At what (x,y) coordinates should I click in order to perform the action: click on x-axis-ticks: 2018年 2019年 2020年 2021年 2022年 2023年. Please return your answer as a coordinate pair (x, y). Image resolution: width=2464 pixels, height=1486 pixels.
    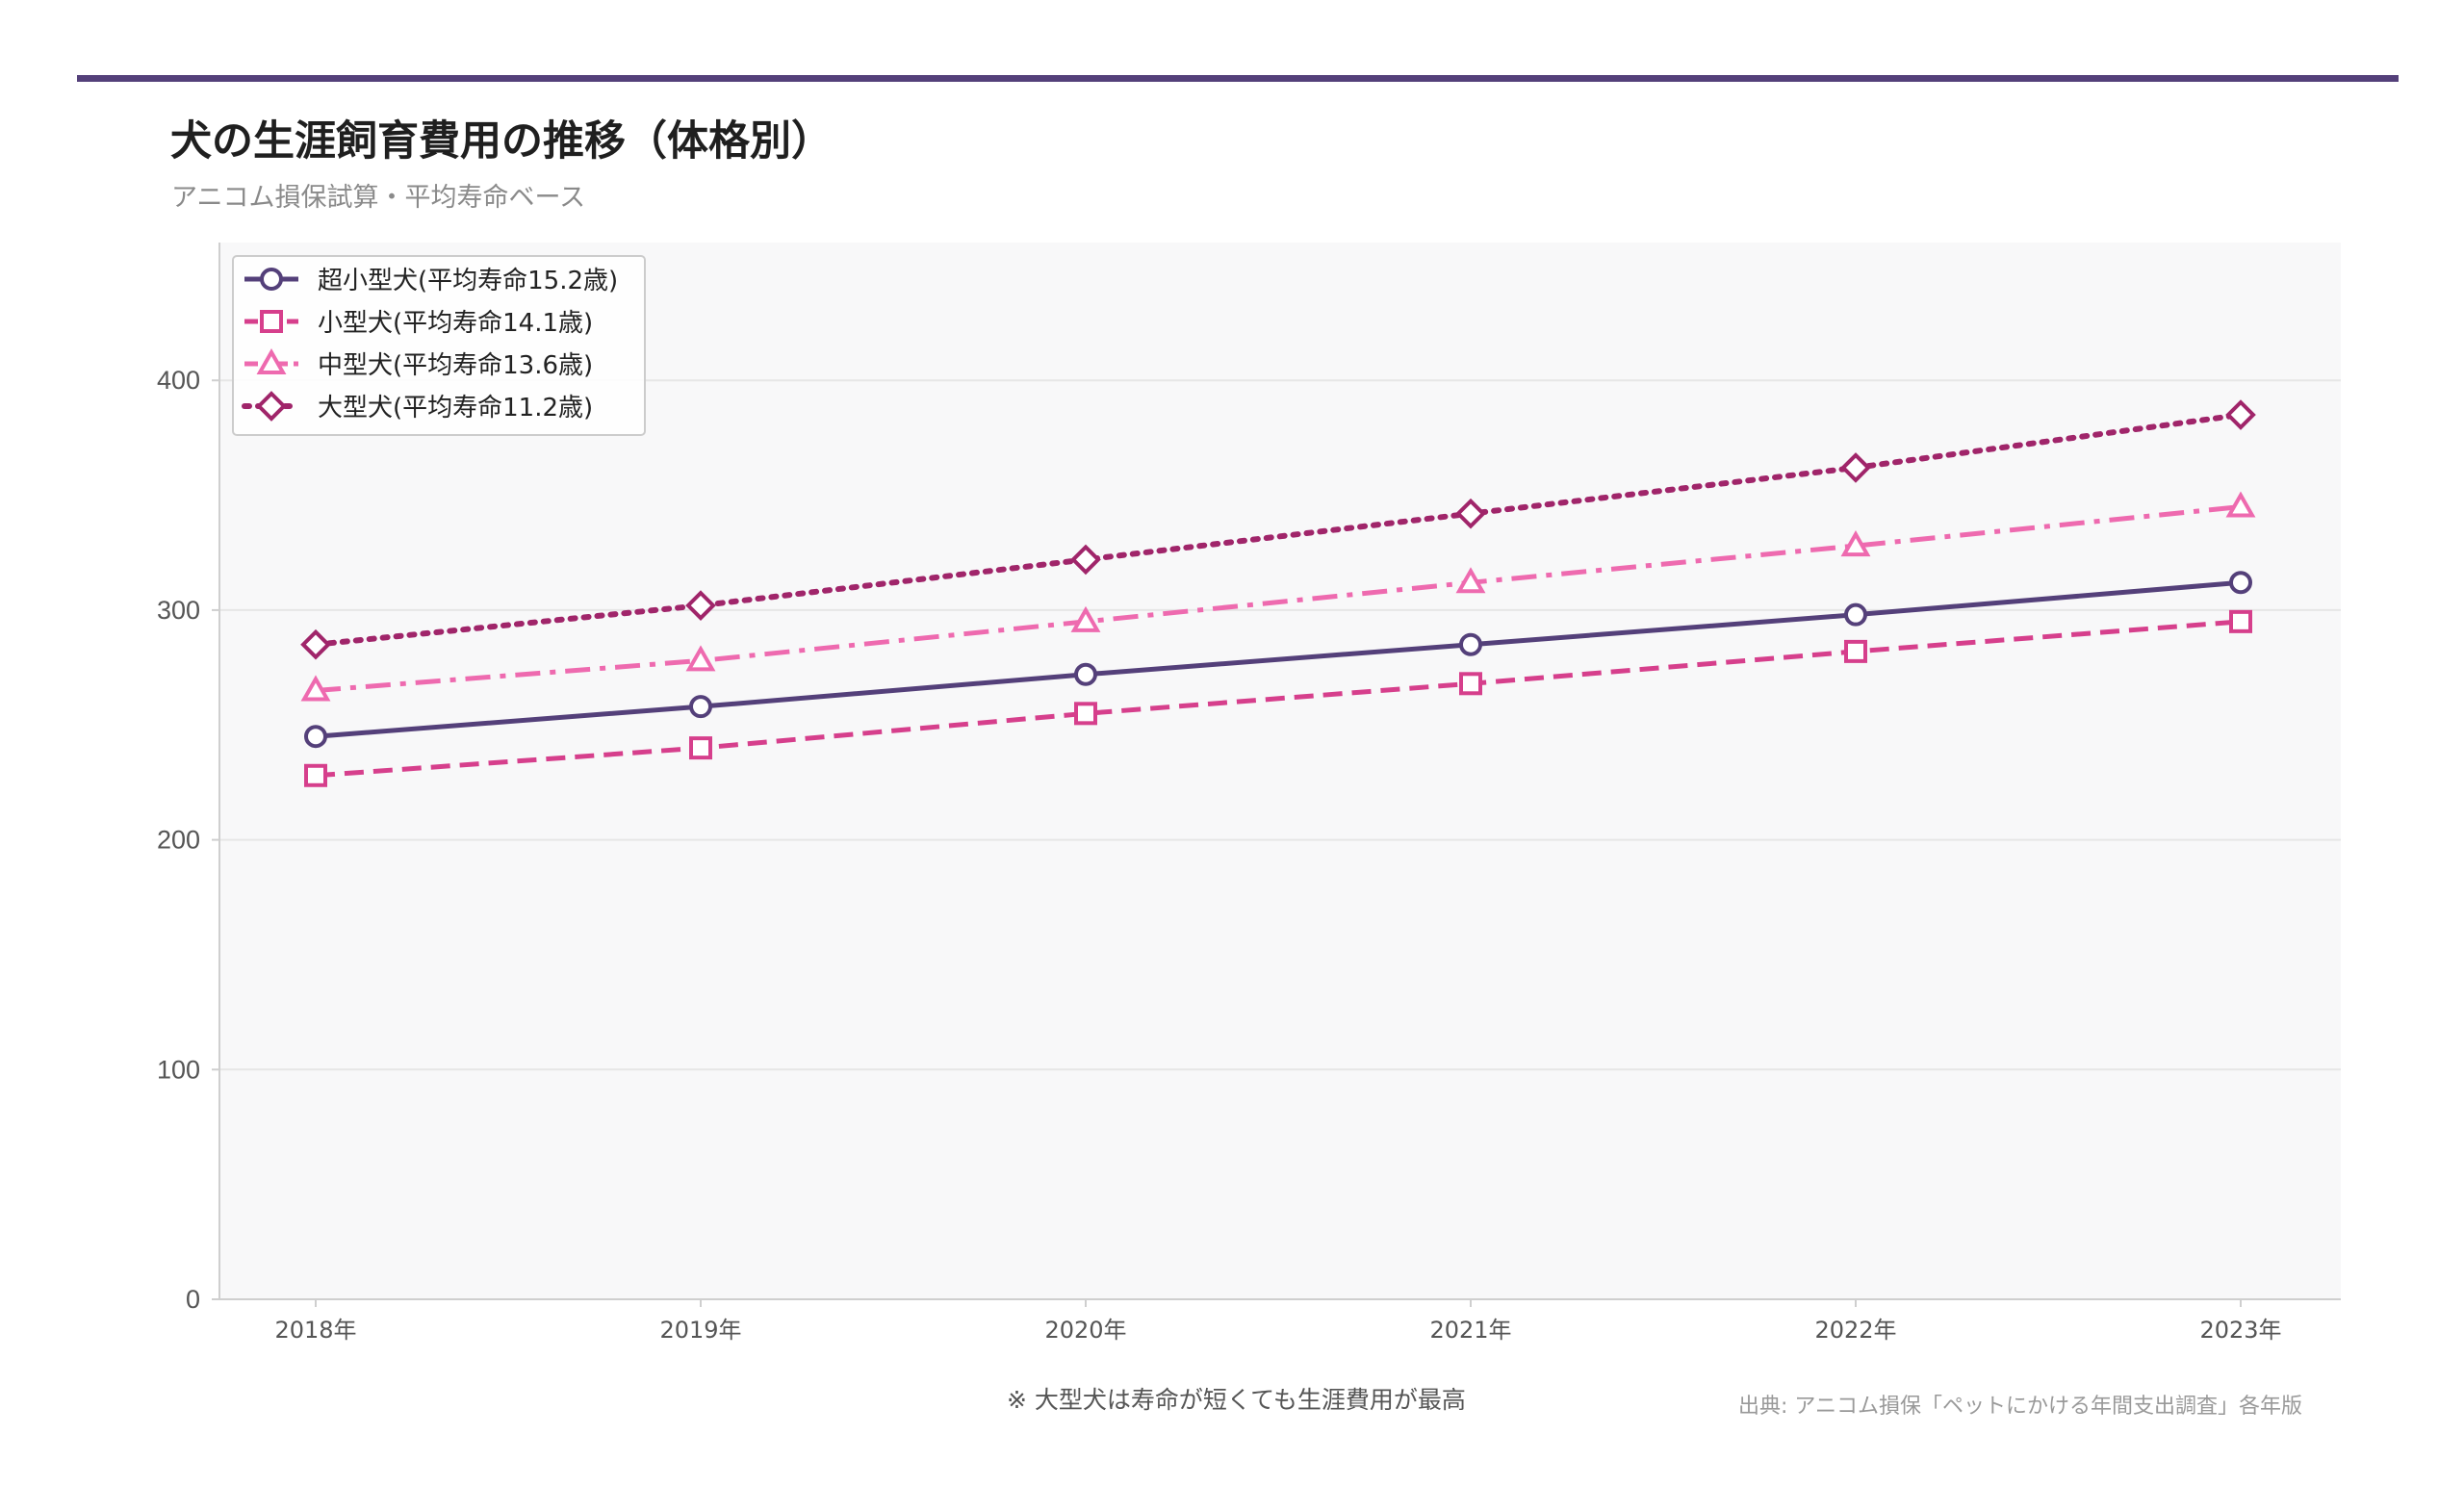
    Looking at the image, I should click on (1278, 1322).